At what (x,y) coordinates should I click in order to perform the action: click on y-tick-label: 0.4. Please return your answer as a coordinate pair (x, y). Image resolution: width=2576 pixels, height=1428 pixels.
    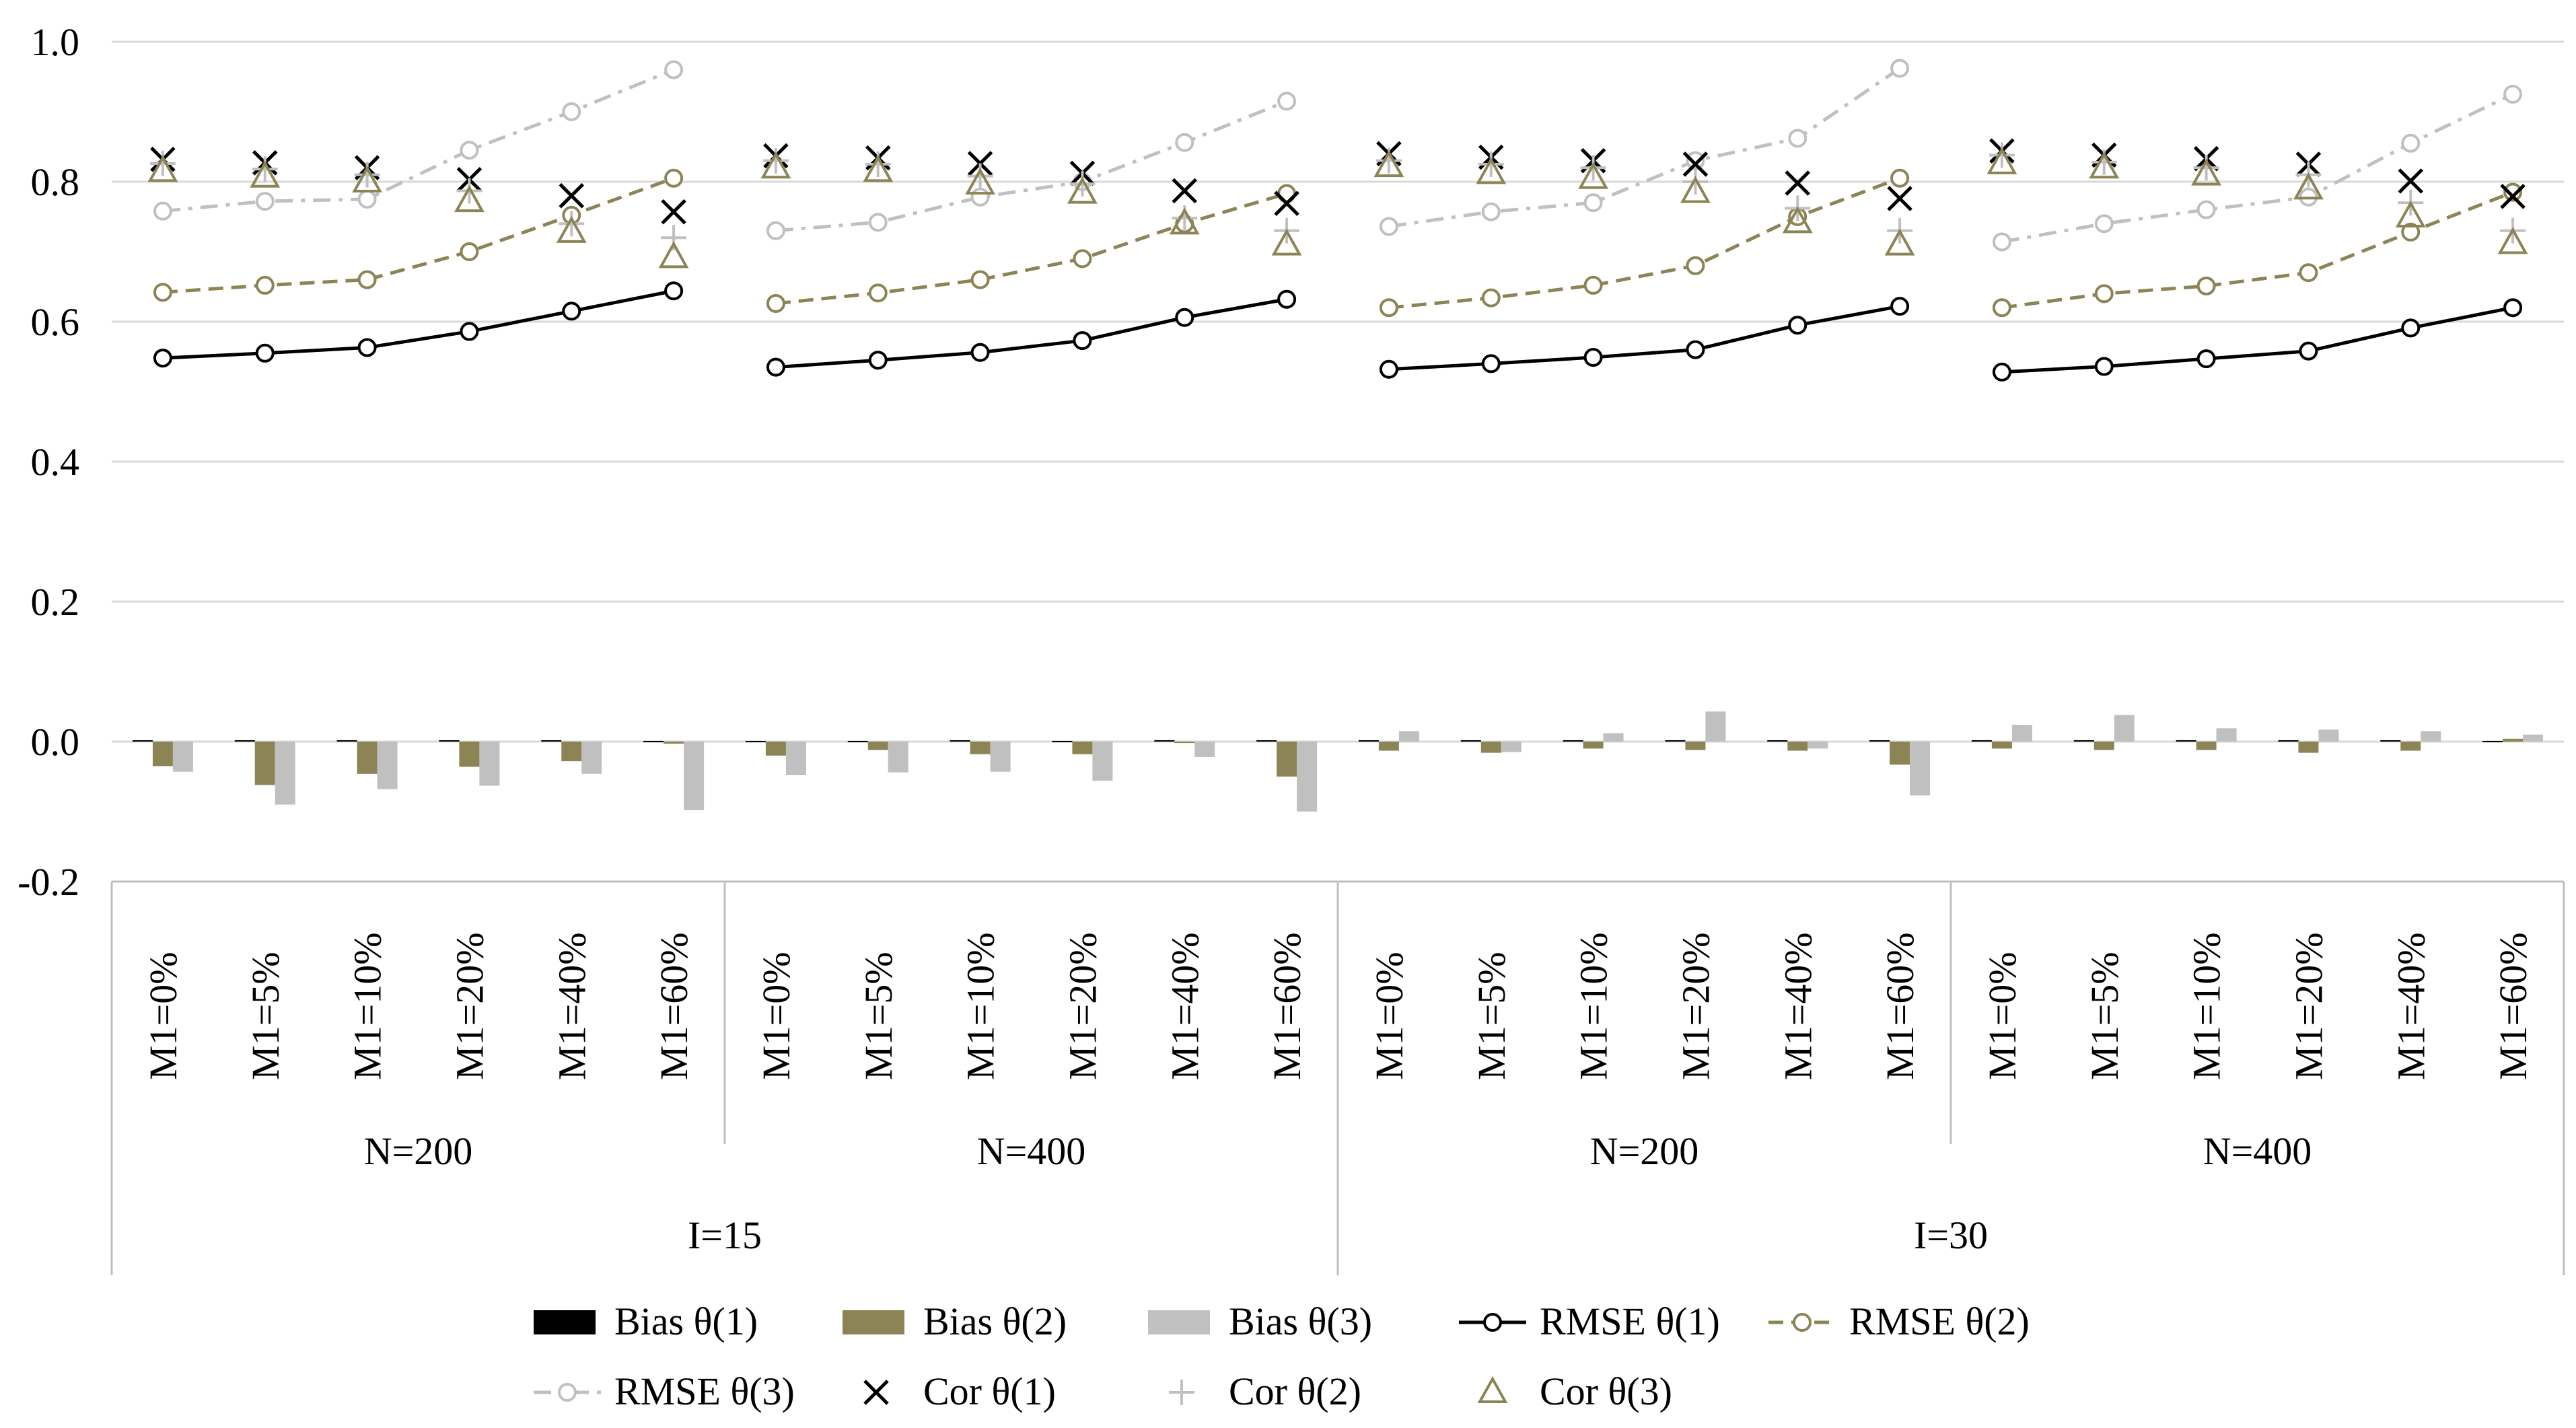
    Looking at the image, I should click on (55, 462).